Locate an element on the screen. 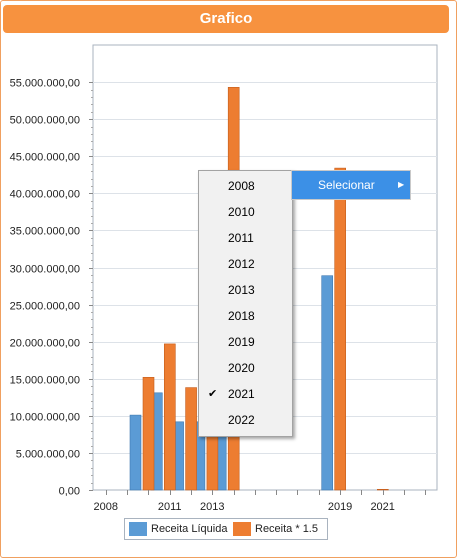 Image resolution: width=457 pixels, height=558 pixels. menu-item-2013: 2013 is located at coordinates (245, 290).